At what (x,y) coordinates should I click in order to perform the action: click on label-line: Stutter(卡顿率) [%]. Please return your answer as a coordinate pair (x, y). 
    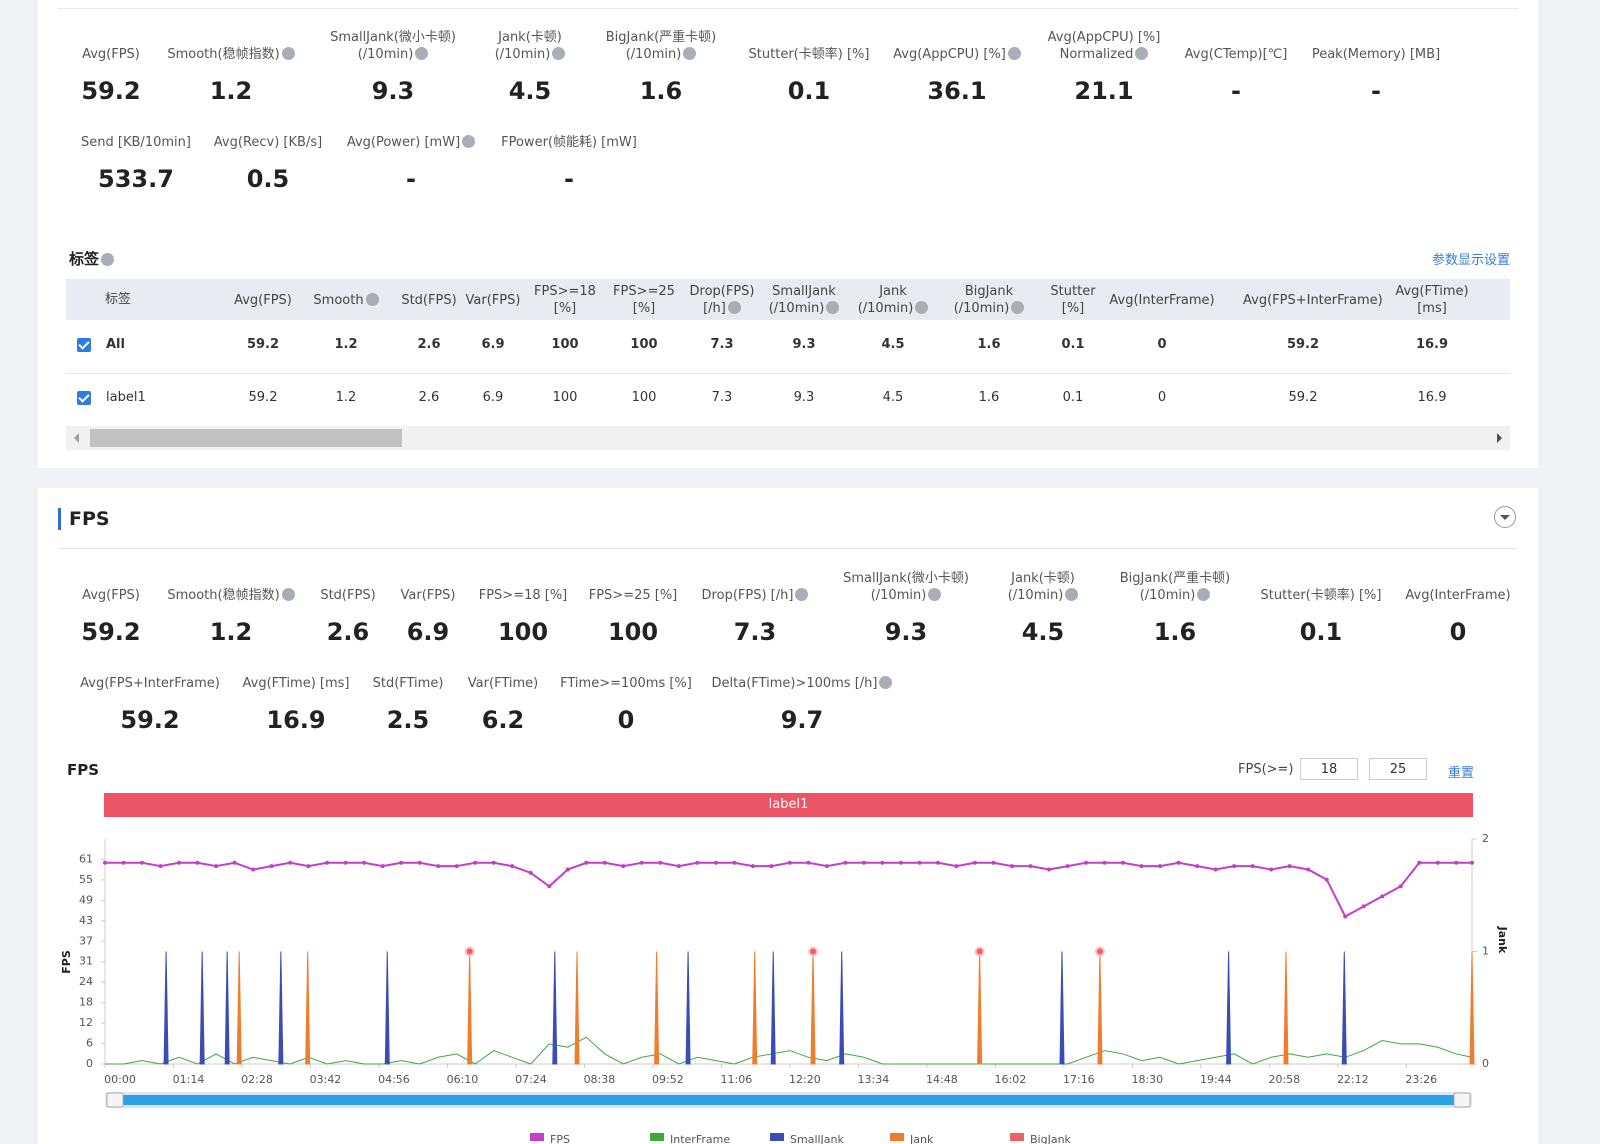
    Looking at the image, I should click on (1321, 595).